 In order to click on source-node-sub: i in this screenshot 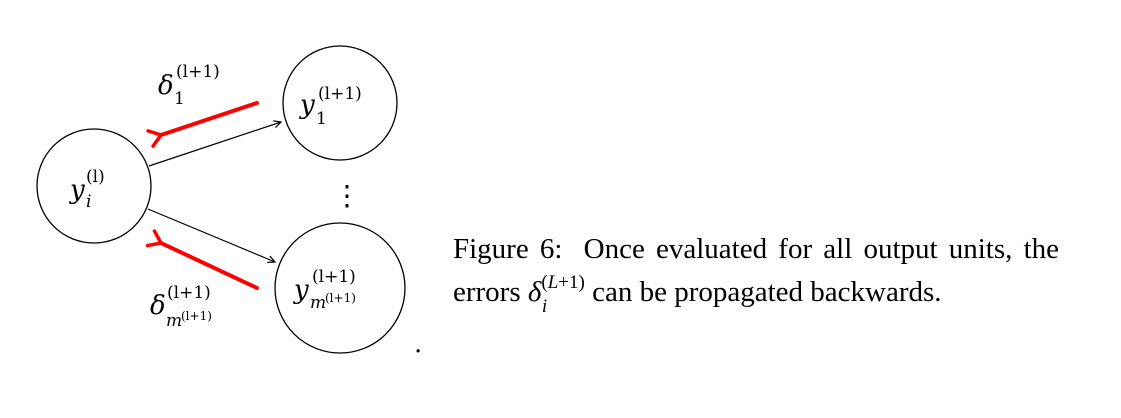, I will do `click(88, 202)`.